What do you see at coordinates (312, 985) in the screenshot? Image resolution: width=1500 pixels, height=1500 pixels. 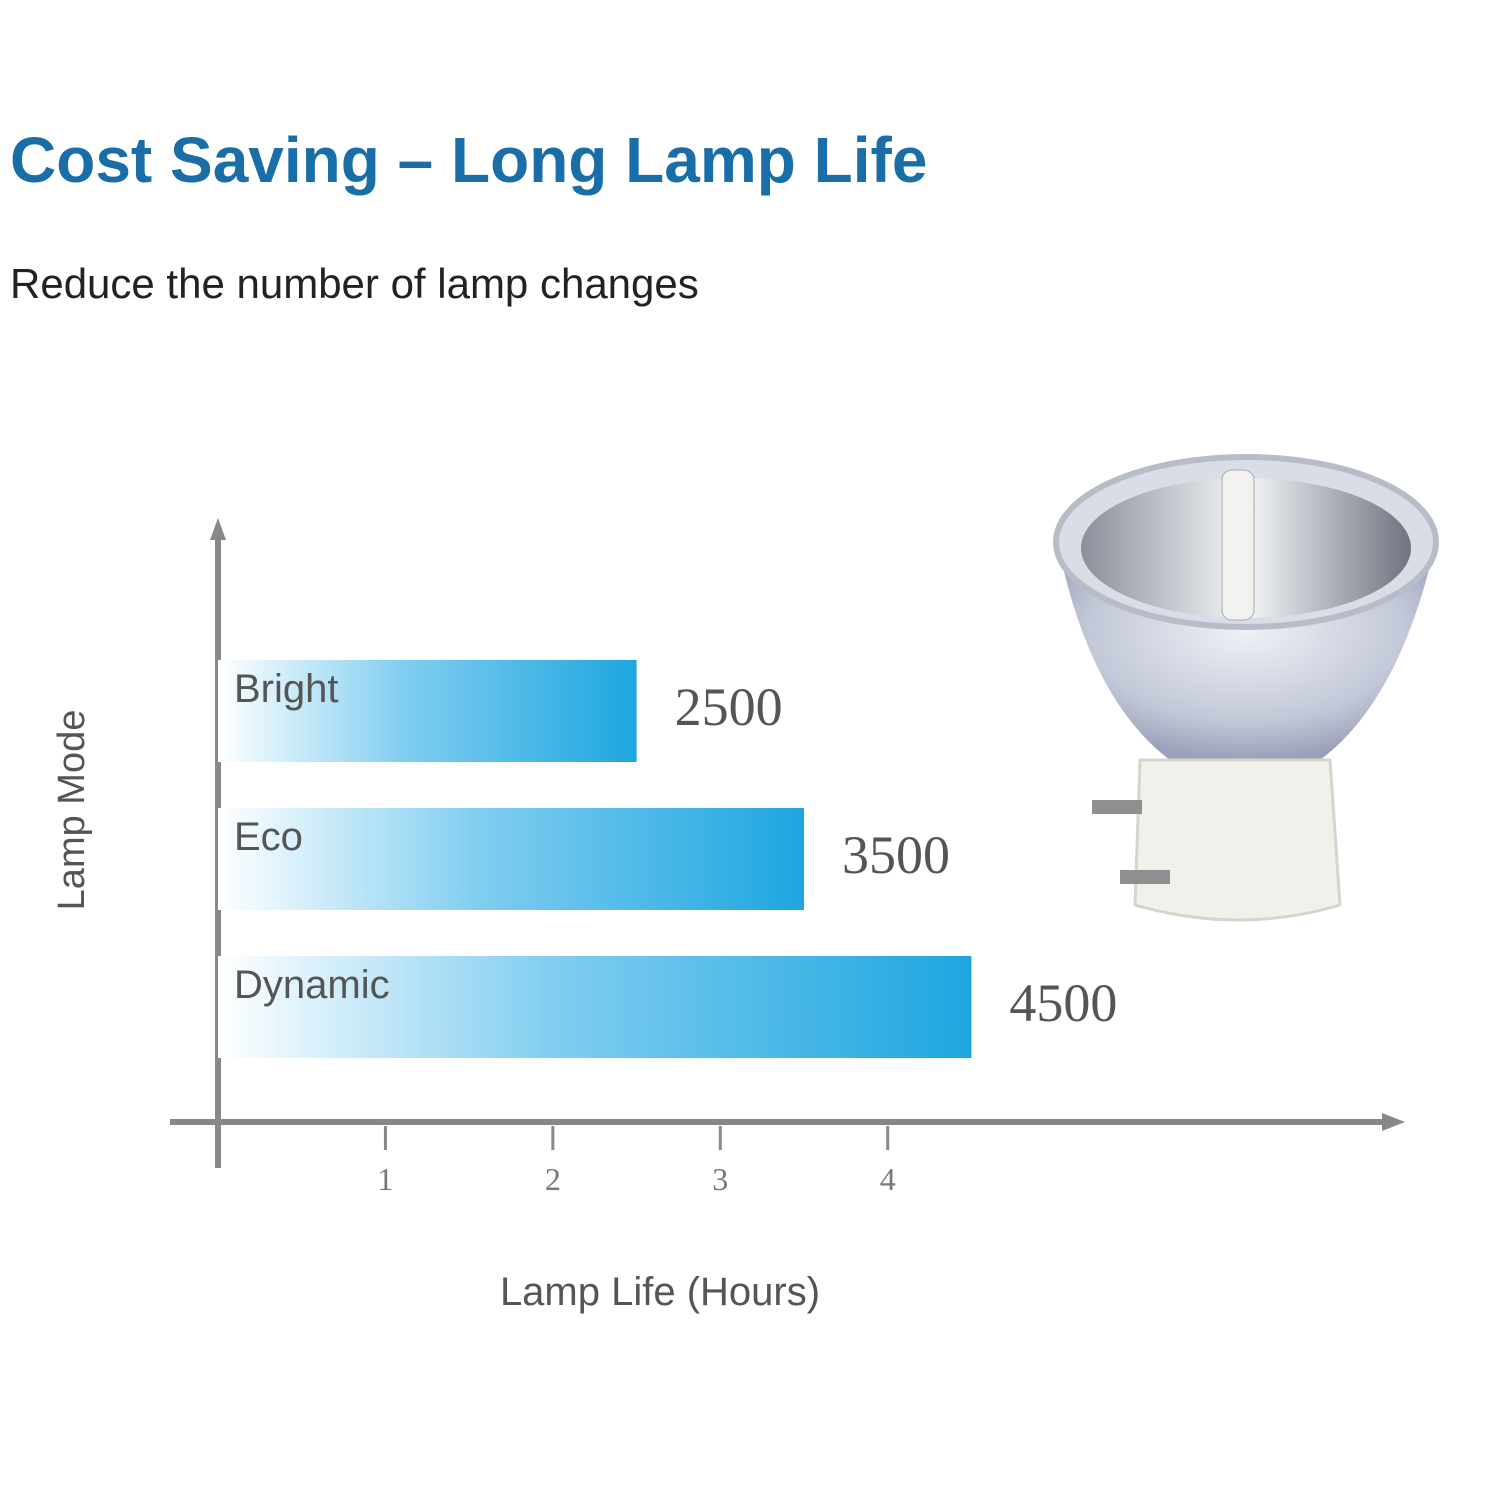 I see `category-label: Dynamic` at bounding box center [312, 985].